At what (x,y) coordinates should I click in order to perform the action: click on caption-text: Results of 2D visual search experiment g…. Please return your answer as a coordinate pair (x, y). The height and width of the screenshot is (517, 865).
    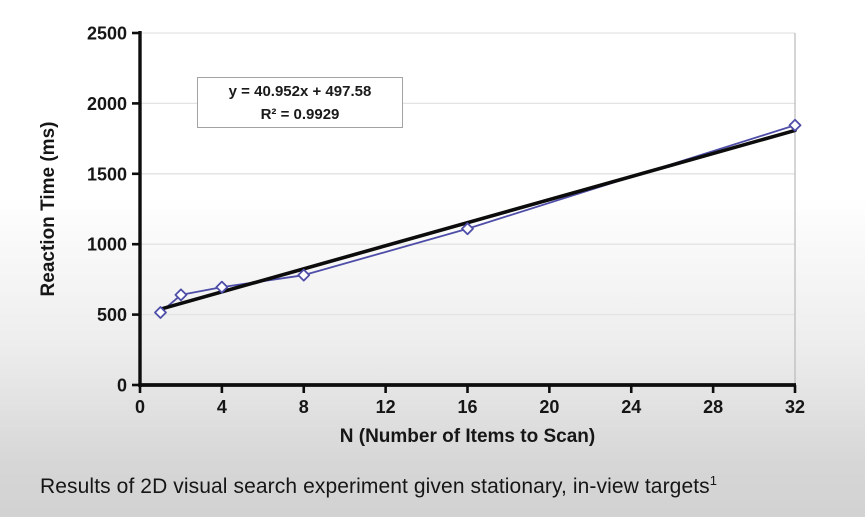
    Looking at the image, I should click on (375, 486).